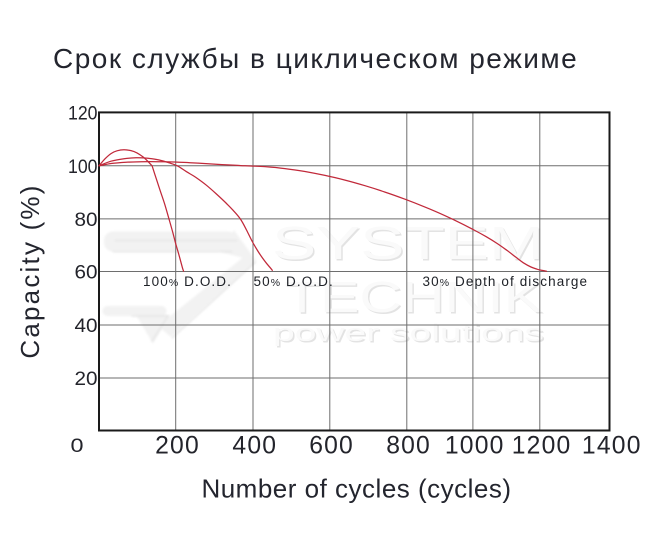  What do you see at coordinates (77, 446) in the screenshot?
I see `svg-text: 0` at bounding box center [77, 446].